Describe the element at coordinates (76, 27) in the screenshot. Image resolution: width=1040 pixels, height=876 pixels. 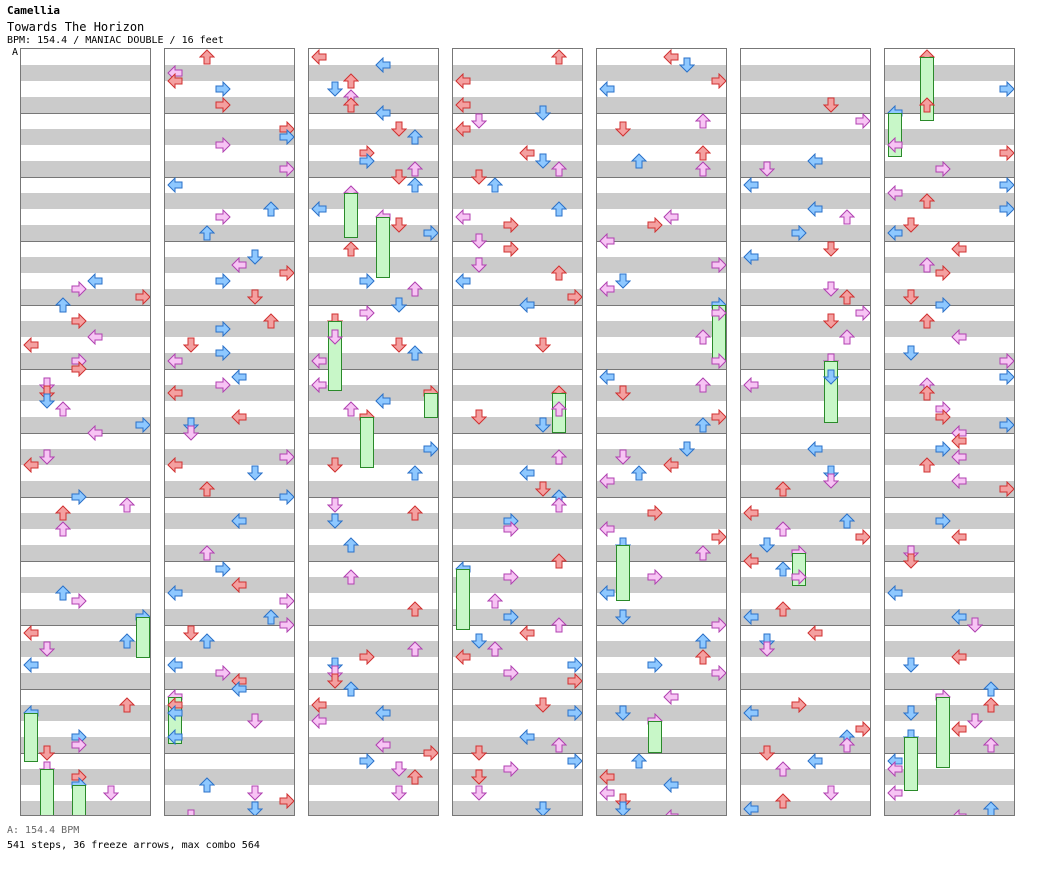
I see `song-title: Towards The Horizon` at that location.